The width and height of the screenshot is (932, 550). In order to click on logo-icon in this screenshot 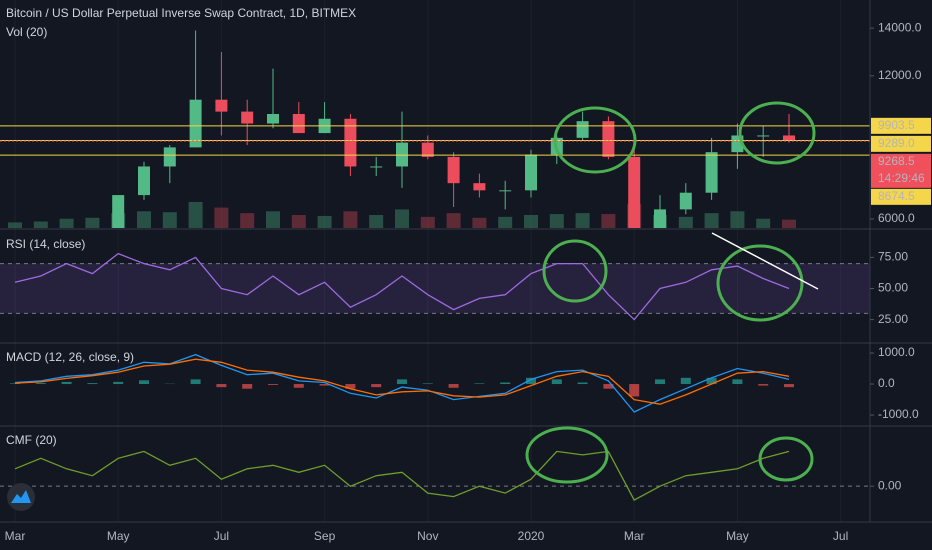, I will do `click(21, 496)`.